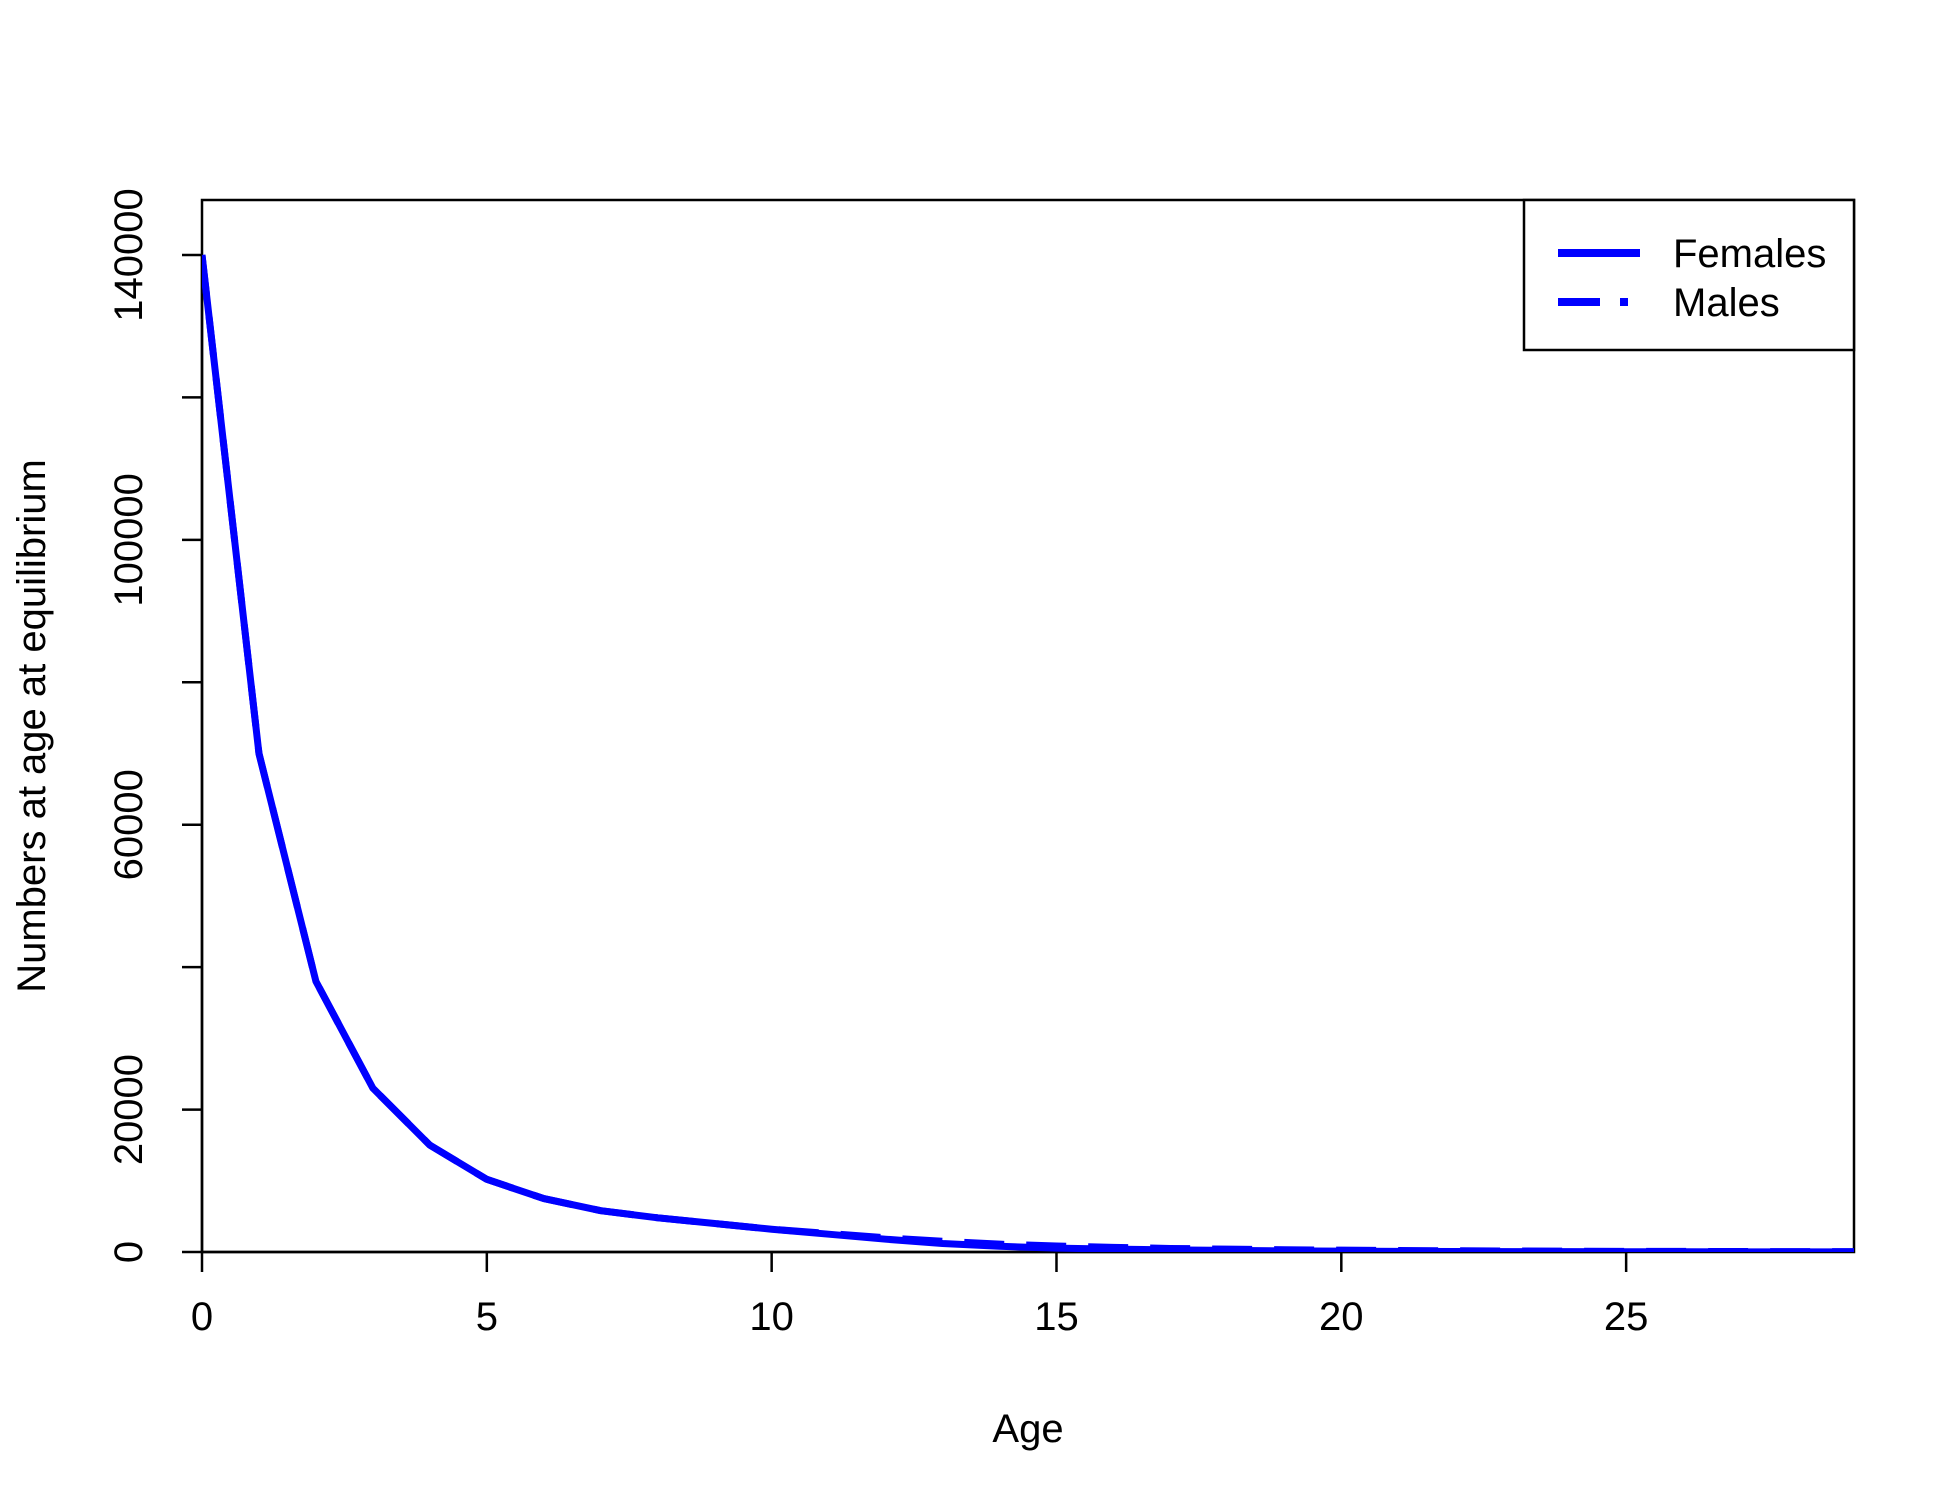 This screenshot has height=1500, width=1950. I want to click on y-tick-label: 60000, so click(129, 824).